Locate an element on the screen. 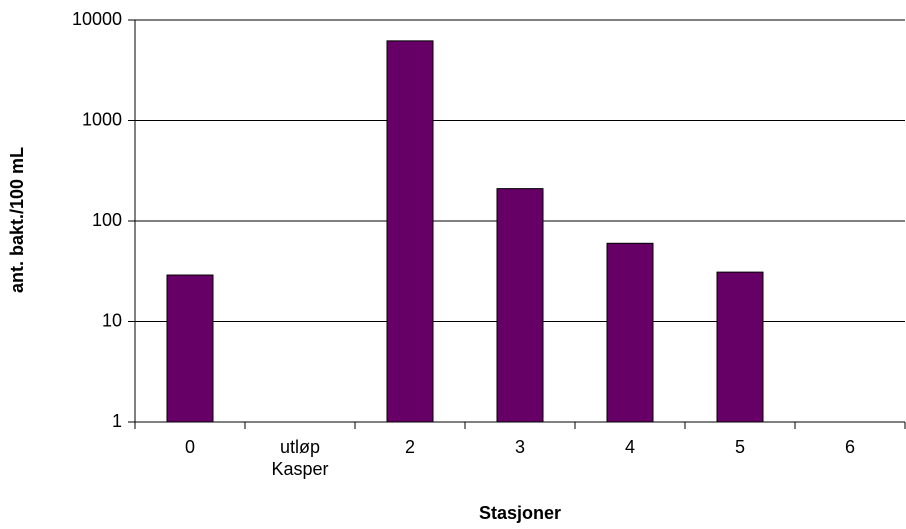 This screenshot has height=529, width=906. x-tick-label: 5 is located at coordinates (740, 447).